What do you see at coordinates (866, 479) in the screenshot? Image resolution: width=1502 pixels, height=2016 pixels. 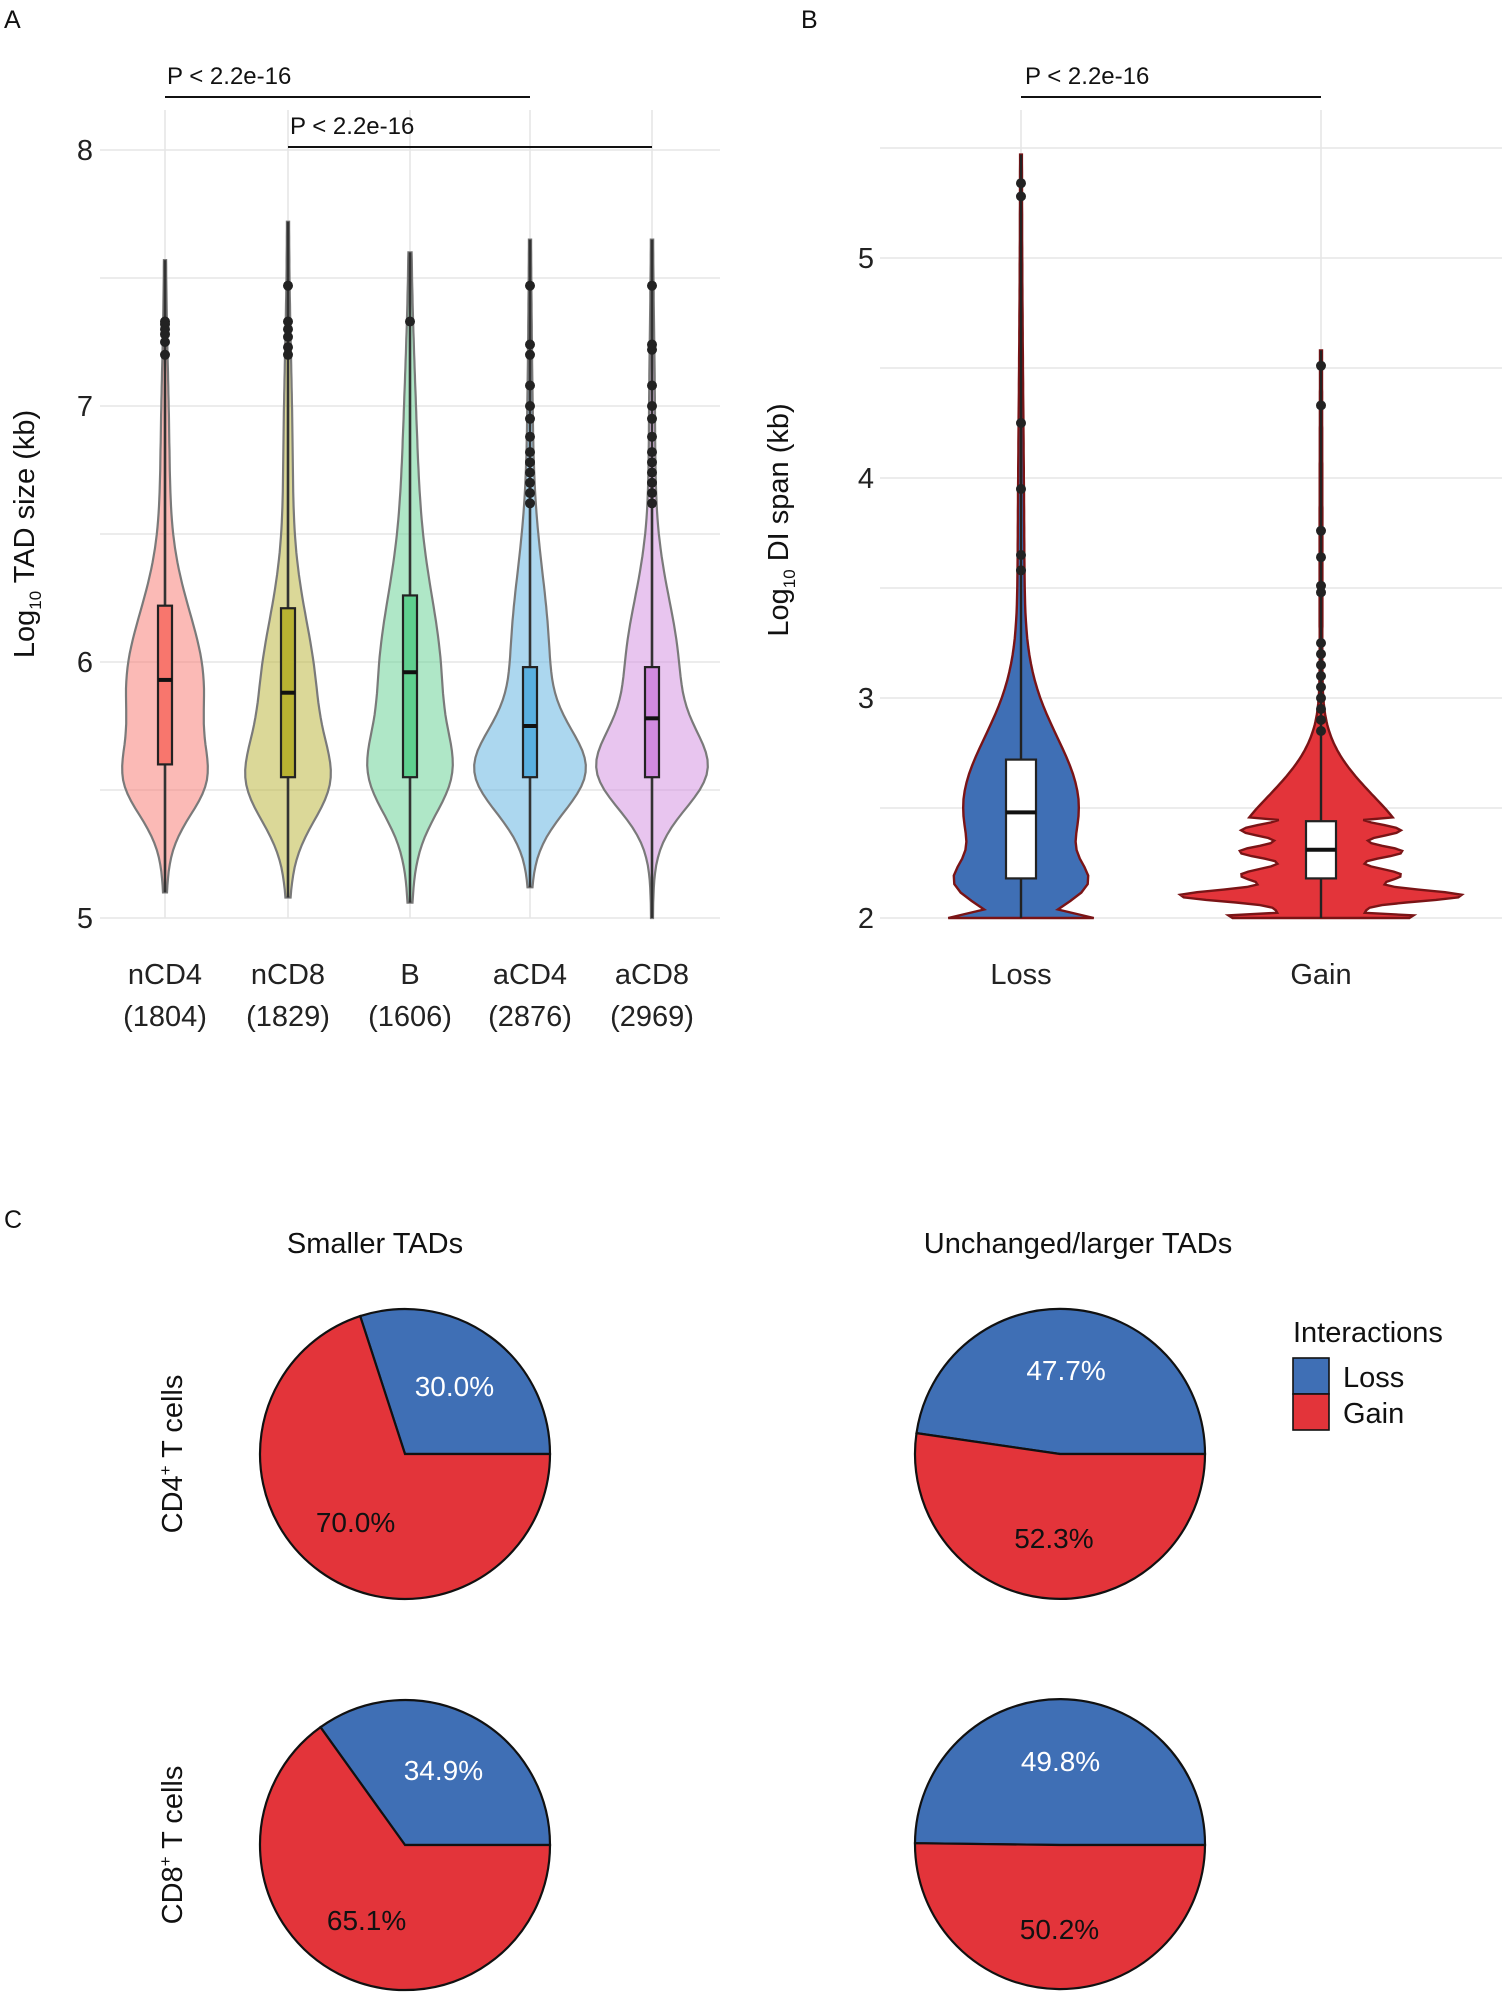 I see `y-tick-label: 4` at bounding box center [866, 479].